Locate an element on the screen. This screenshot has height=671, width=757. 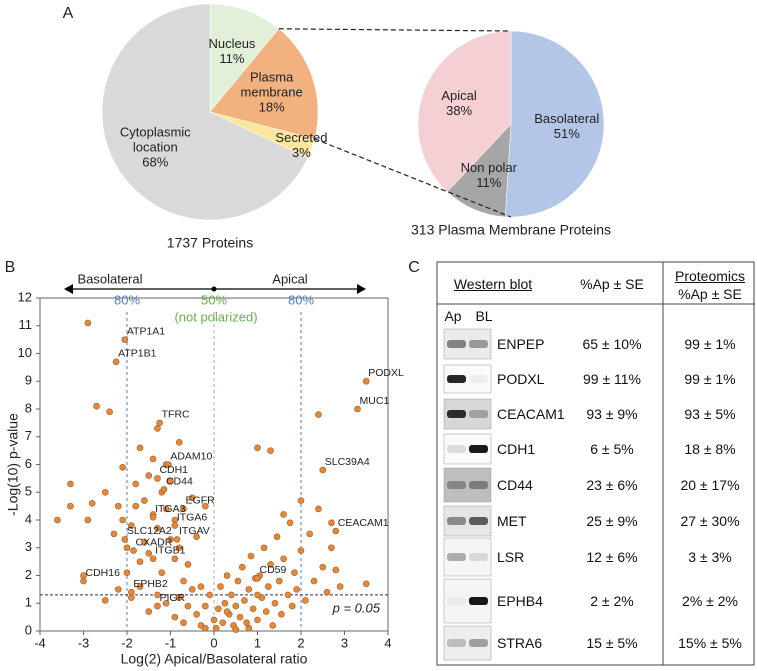
point-label: TFRC is located at coordinates (176, 415).